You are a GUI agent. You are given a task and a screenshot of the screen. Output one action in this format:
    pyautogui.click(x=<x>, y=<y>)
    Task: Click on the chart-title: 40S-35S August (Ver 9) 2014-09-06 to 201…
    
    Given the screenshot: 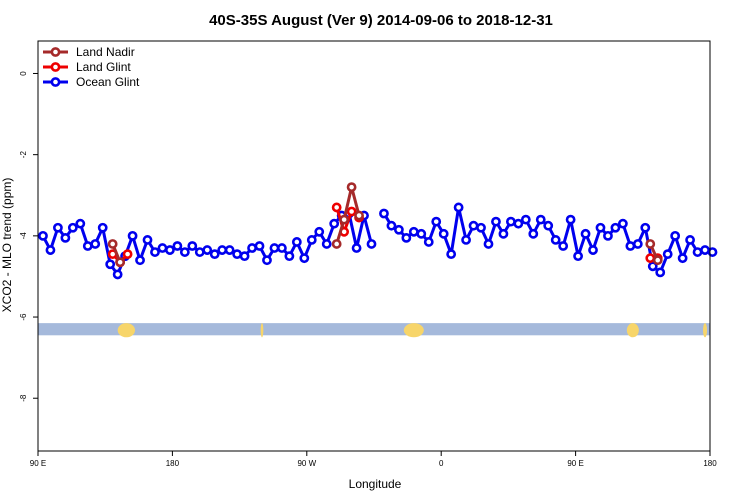 What is the action you would take?
    pyautogui.click(x=381, y=20)
    